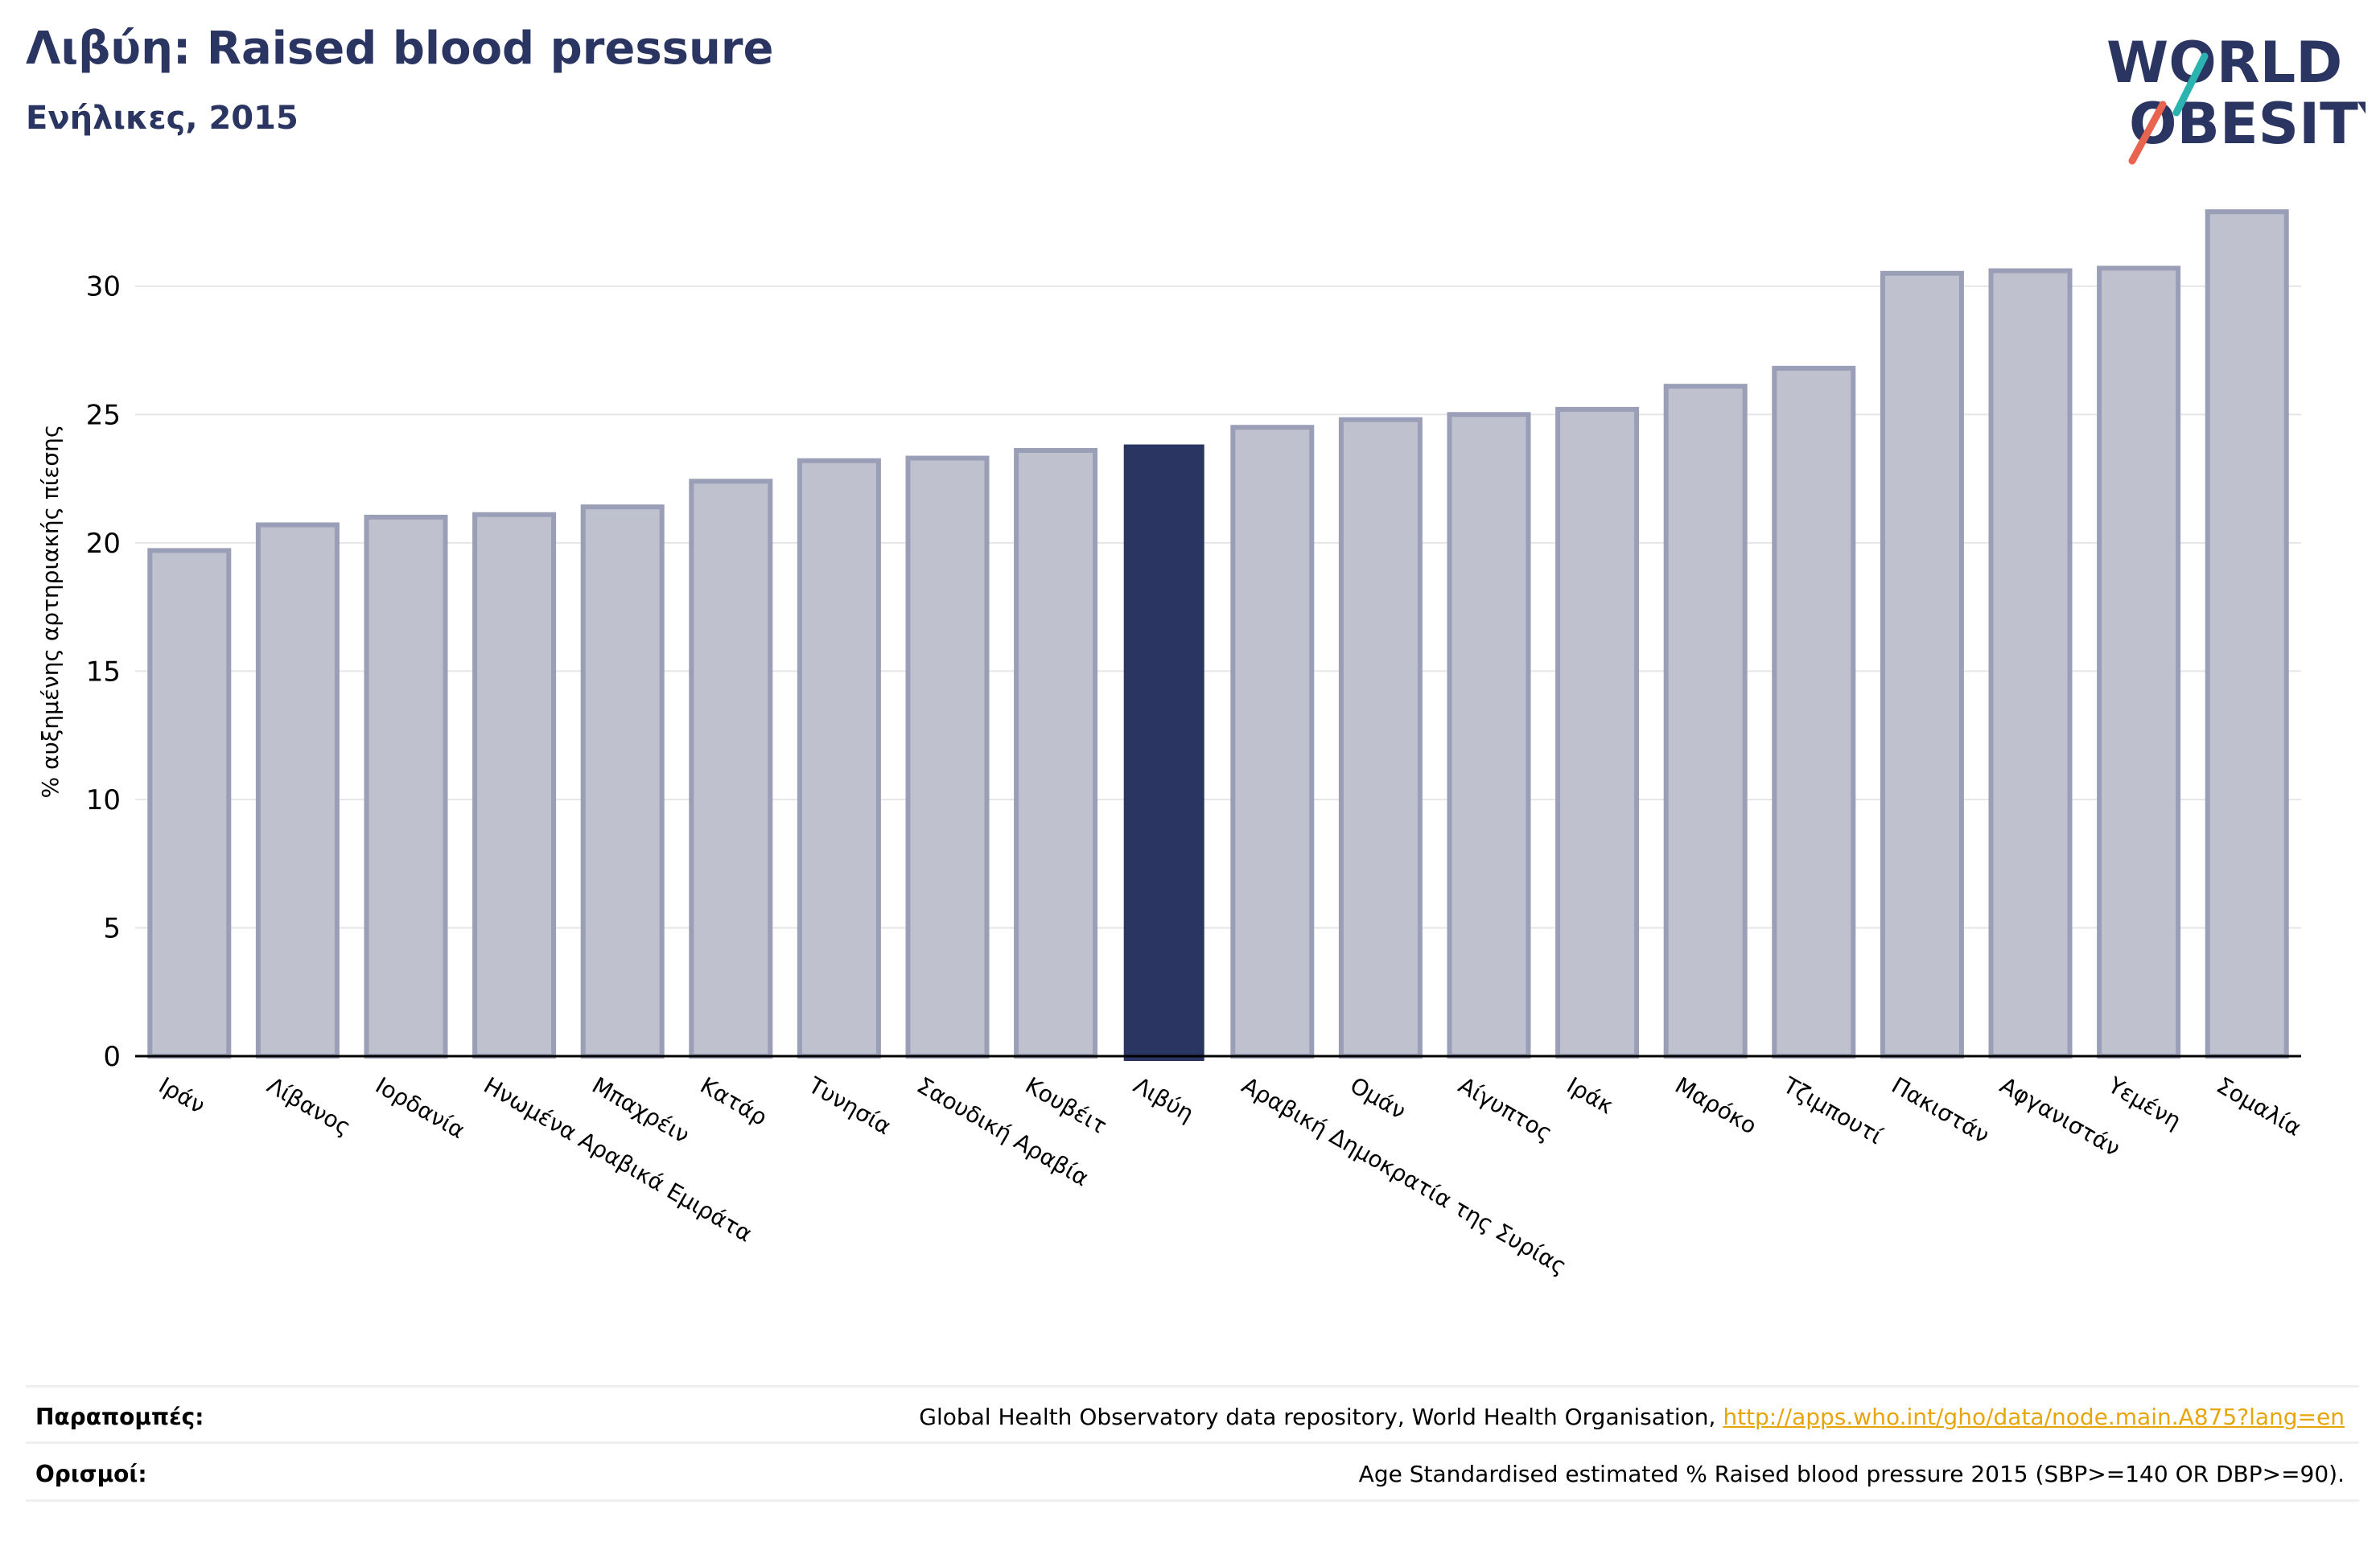  Describe the element at coordinates (104, 415) in the screenshot. I see `y-tick-label: 25` at that location.